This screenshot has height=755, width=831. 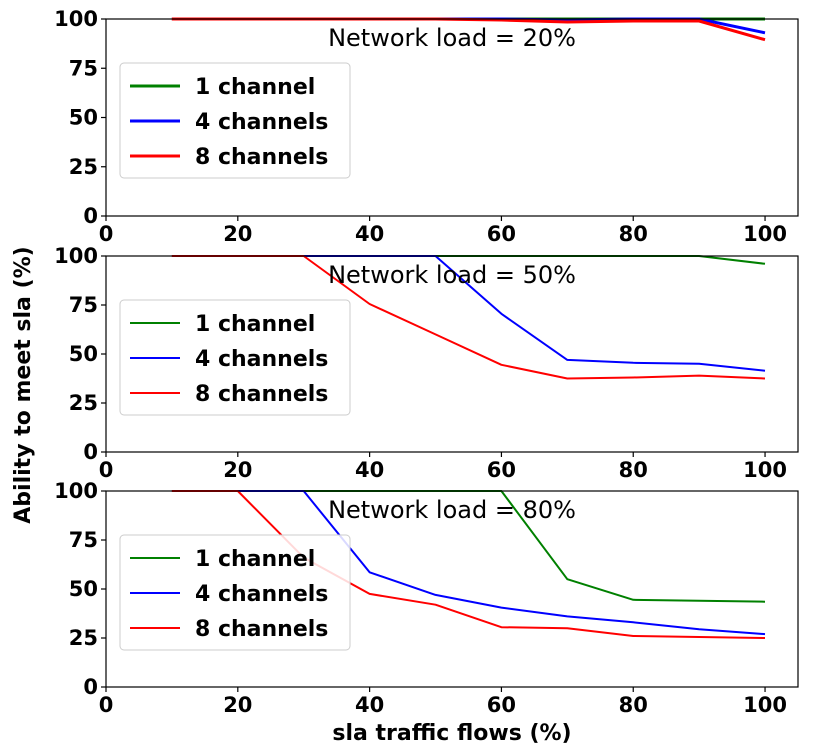 What do you see at coordinates (452, 275) in the screenshot?
I see `subplot-title: Network load = 50%` at bounding box center [452, 275].